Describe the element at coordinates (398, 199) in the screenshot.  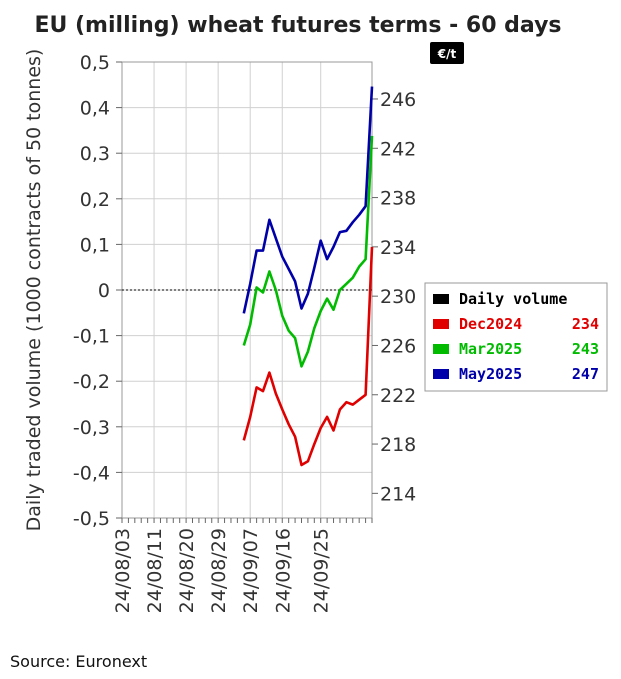
I see `y2-tick-label: 238` at that location.